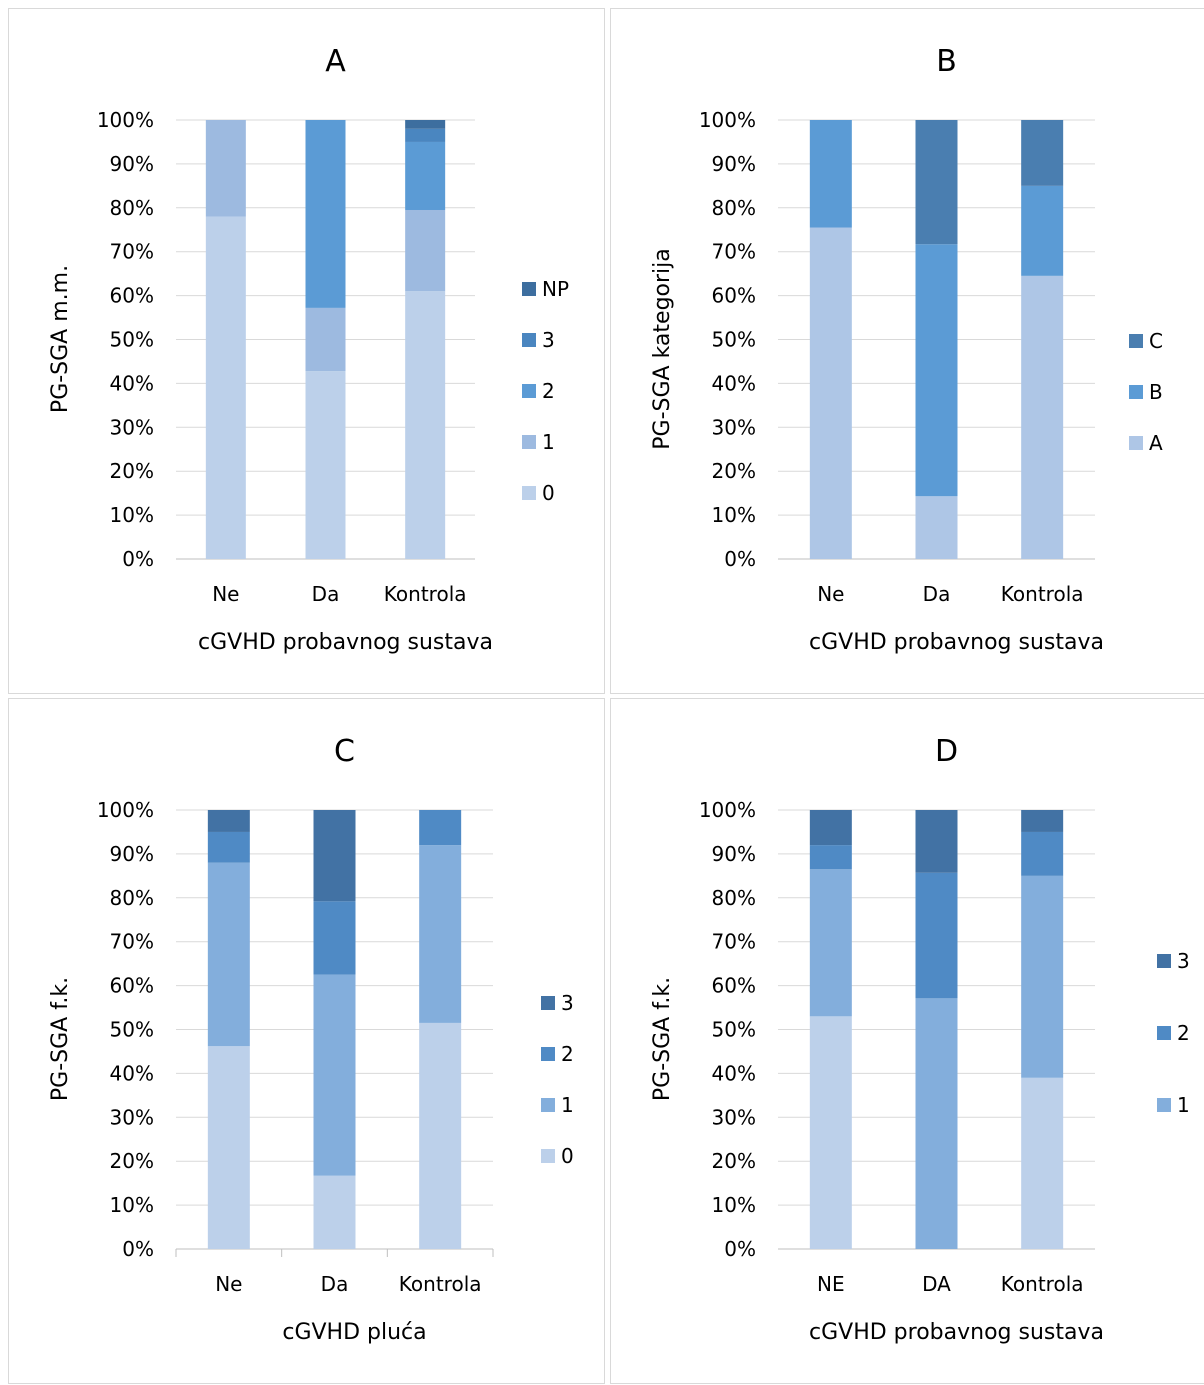 The width and height of the screenshot is (1204, 1385). What do you see at coordinates (555, 289) in the screenshot?
I see `legend-label: NP` at bounding box center [555, 289].